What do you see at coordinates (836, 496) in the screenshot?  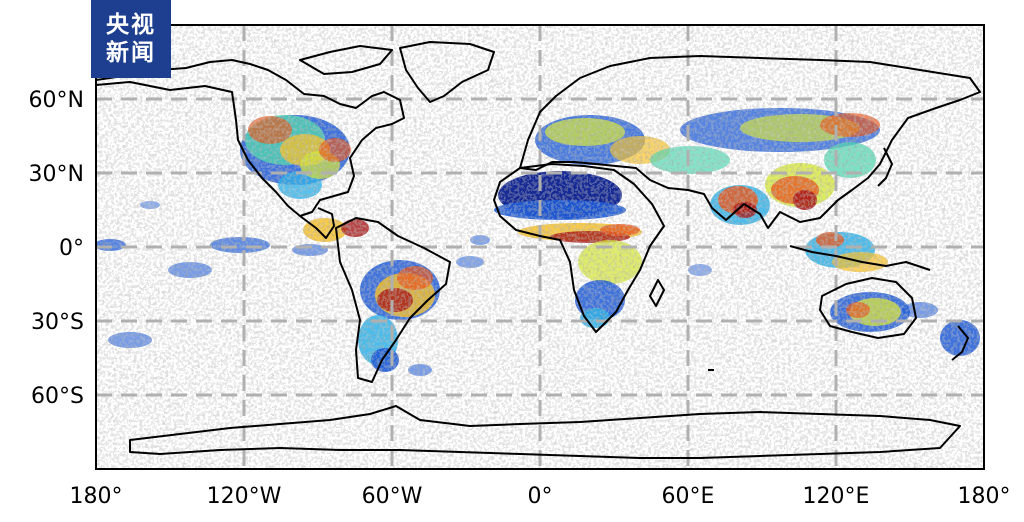 I see `x-tick-label: 120°E` at bounding box center [836, 496].